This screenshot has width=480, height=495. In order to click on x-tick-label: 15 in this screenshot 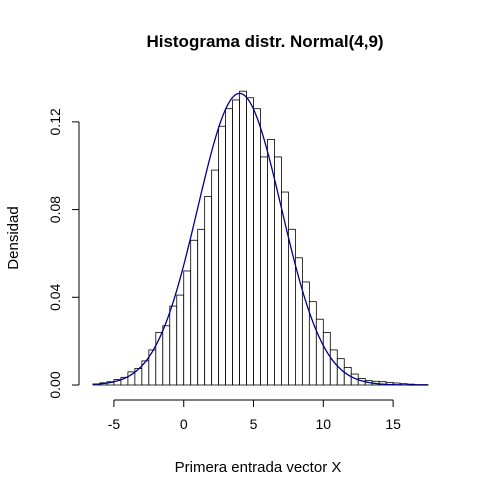, I will do `click(393, 424)`.